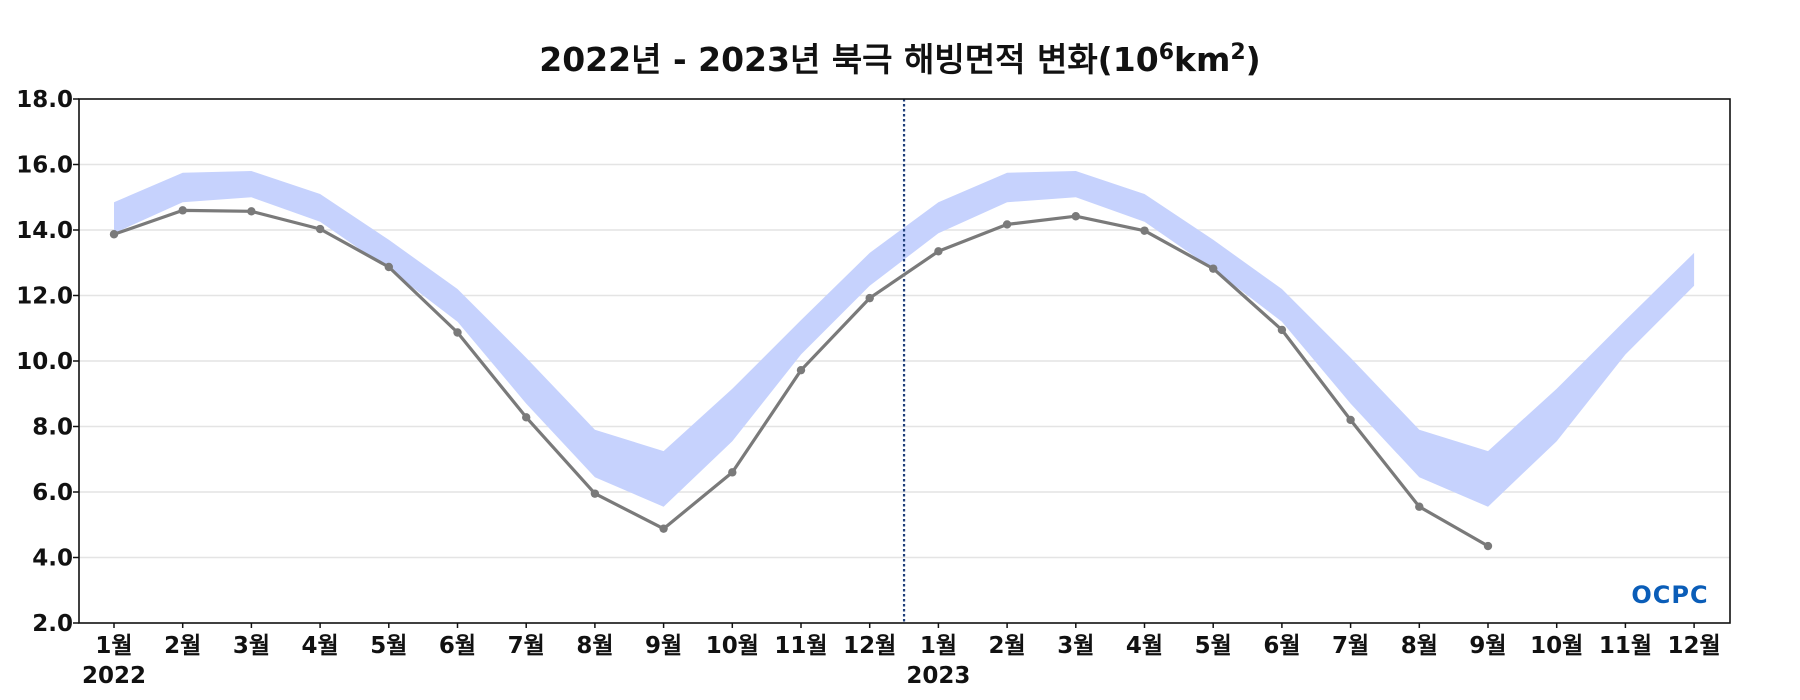 The height and width of the screenshot is (700, 1800). I want to click on chart-title-end: ), so click(1253, 59).